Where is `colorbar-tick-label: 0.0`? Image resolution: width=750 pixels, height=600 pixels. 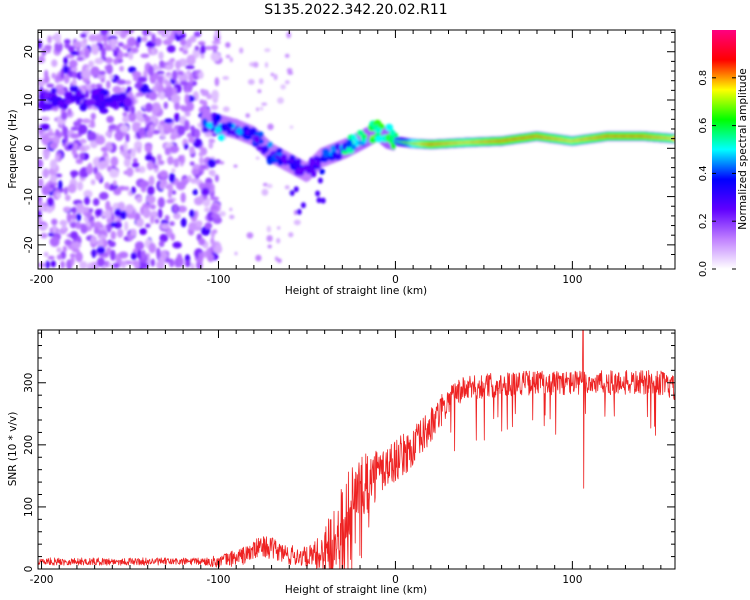
colorbar-tick-label: 0.0 is located at coordinates (703, 269).